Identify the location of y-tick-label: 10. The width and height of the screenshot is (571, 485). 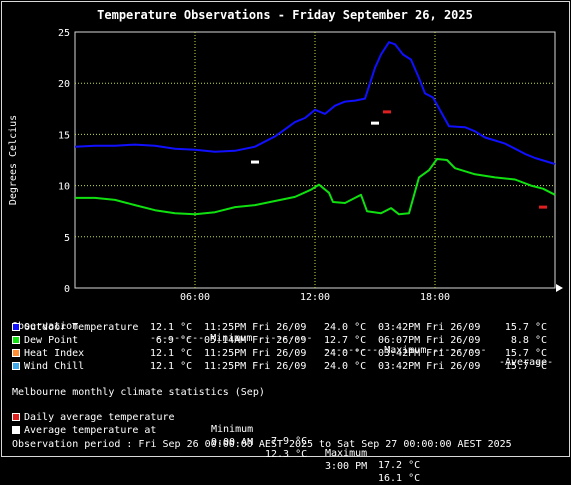
(64, 187).